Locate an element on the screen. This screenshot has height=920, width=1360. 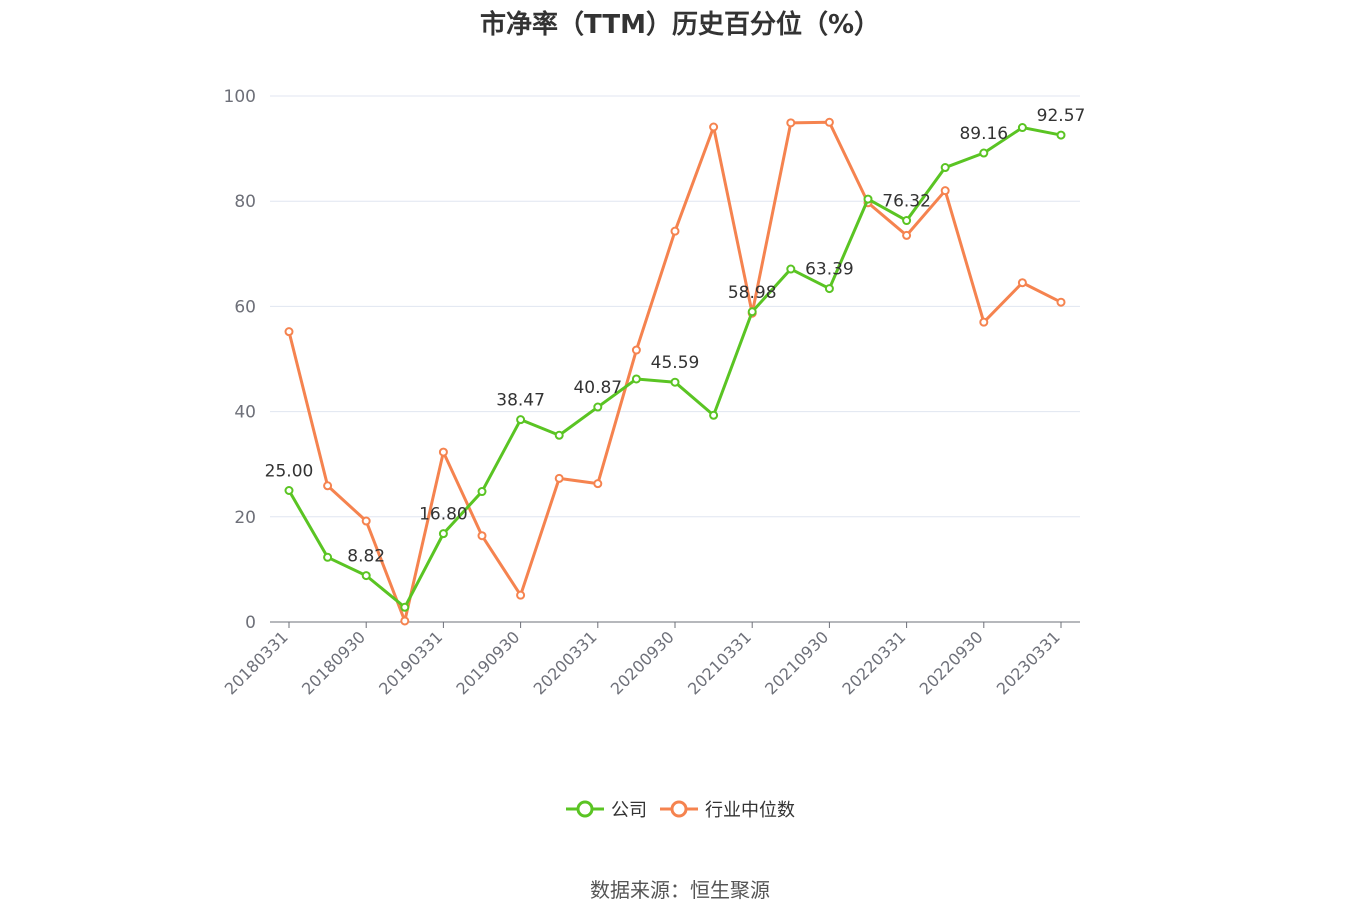
chart-title: 市净率（TTM）历史百分位（%） is located at coordinates (680, 25).